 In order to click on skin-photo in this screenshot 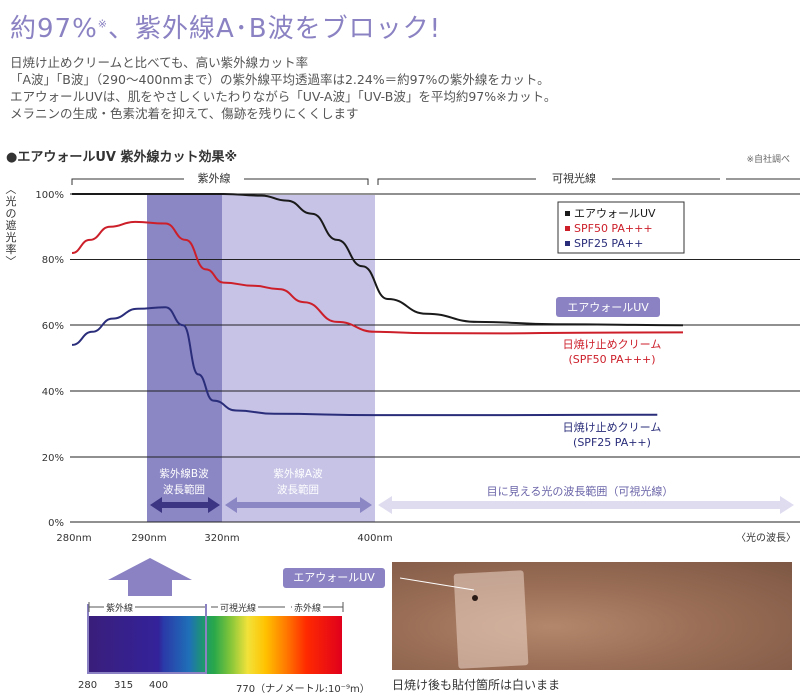, I will do `click(592, 616)`.